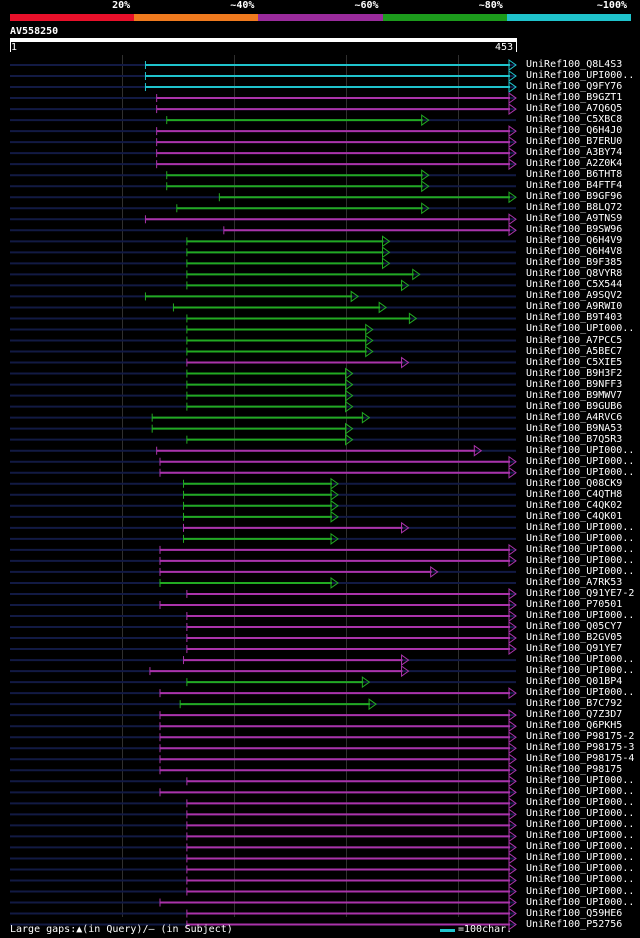  What do you see at coordinates (574, 362) in the screenshot?
I see `hit-label: UniRef100_C5XIE5` at bounding box center [574, 362].